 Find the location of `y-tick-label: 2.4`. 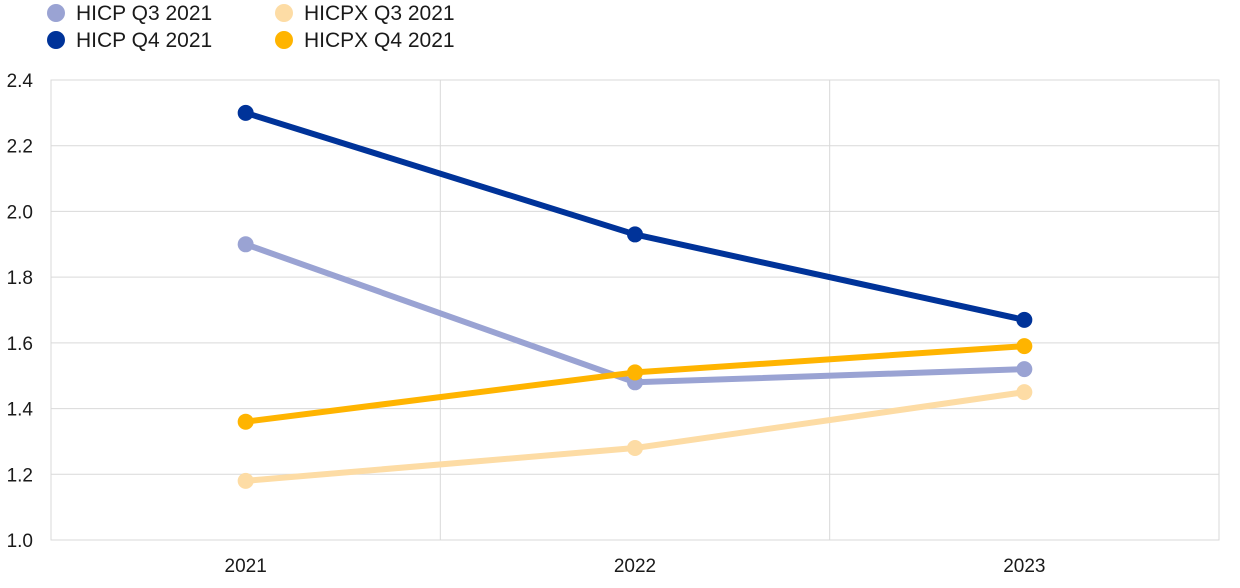

y-tick-label: 2.4 is located at coordinates (20, 81).